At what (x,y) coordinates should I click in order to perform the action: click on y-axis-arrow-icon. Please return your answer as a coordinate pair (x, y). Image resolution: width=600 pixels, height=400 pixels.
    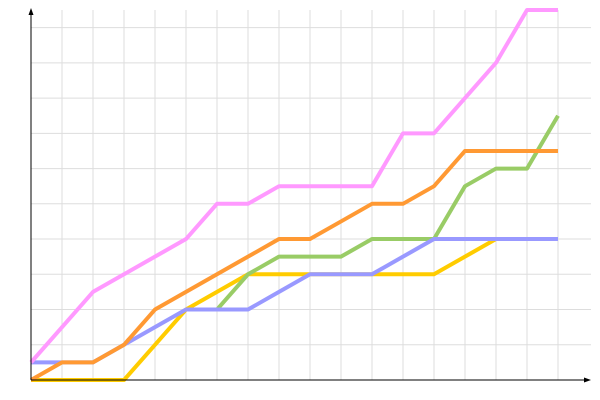
    Looking at the image, I should click on (31, 11).